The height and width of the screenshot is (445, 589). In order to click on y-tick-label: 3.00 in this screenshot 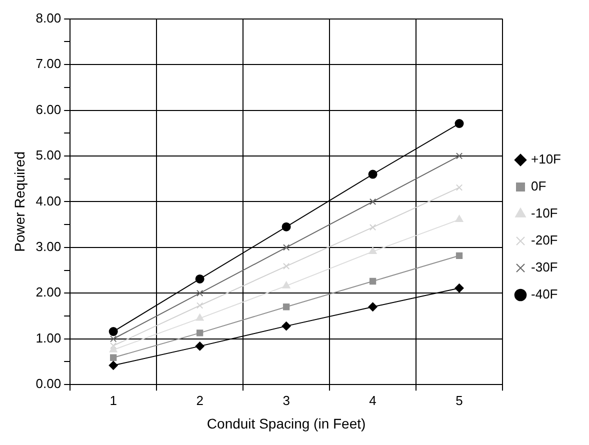, I will do `click(49, 246)`.